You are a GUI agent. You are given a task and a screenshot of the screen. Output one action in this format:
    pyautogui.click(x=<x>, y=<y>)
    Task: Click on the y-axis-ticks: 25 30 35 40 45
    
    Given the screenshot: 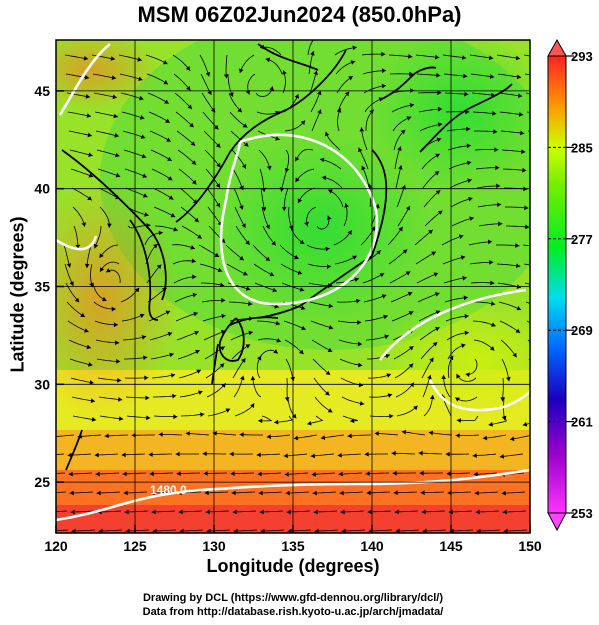 What is the action you would take?
    pyautogui.click(x=49, y=286)
    